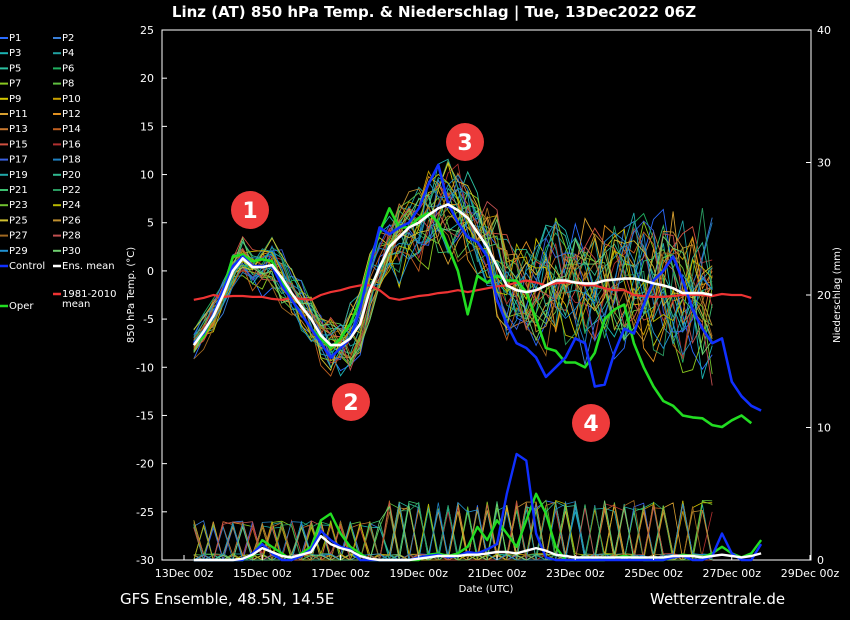 The width and height of the screenshot is (850, 620). Describe the element at coordinates (18, 129) in the screenshot. I see `legend-entry: P13` at that location.